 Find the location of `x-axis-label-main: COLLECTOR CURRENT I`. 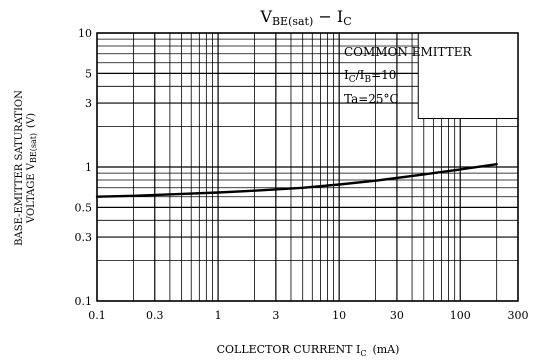

x-axis-label-main: COLLECTOR CURRENT I is located at coordinates (289, 349).